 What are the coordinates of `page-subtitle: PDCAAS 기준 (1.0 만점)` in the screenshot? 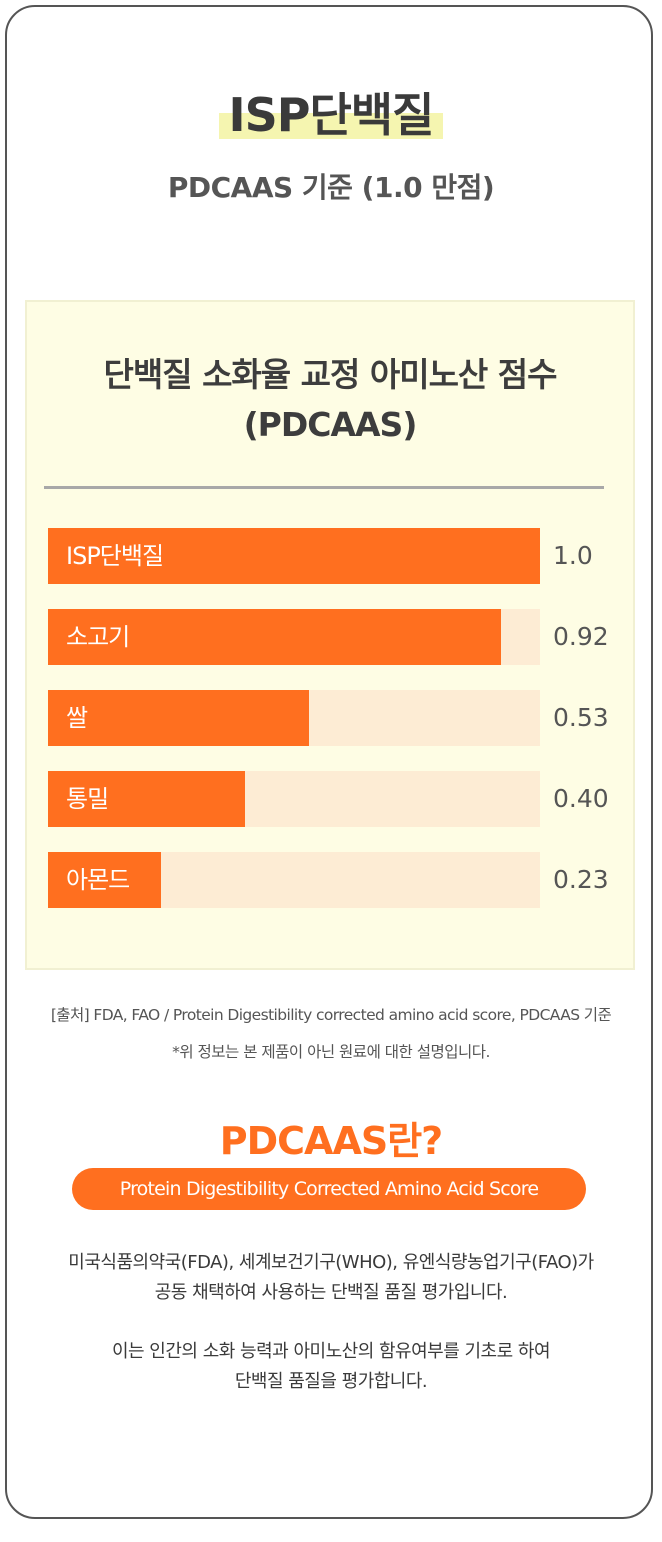 It's located at (331, 187).